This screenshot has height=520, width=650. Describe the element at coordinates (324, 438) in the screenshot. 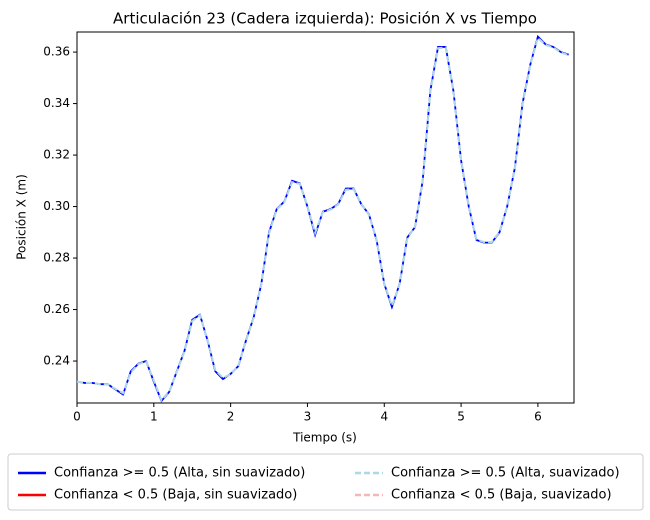

I see `x-axis-label: Tiempo (s)` at that location.